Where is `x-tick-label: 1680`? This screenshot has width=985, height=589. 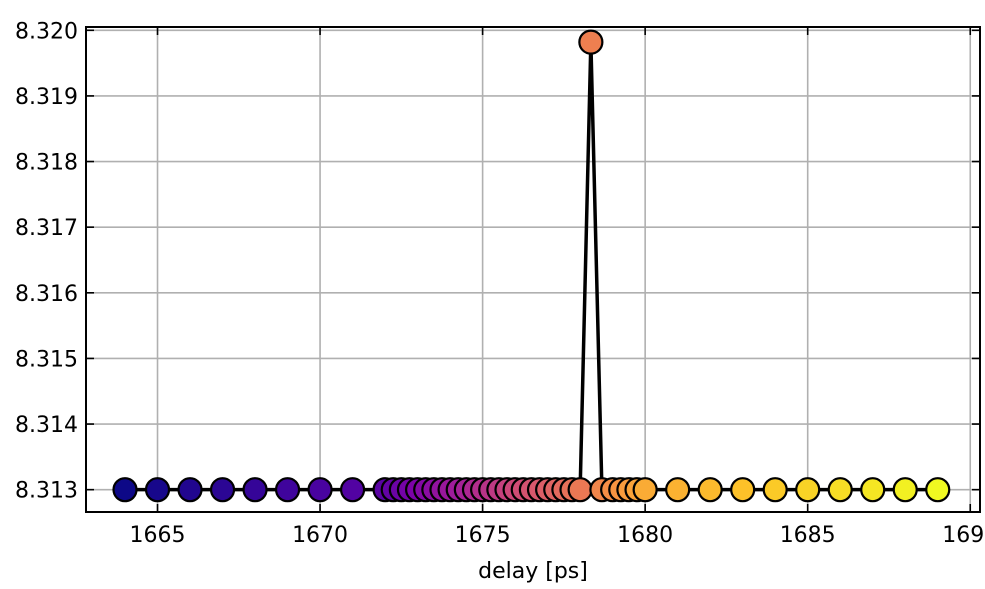
x-tick-label: 1680 is located at coordinates (645, 535).